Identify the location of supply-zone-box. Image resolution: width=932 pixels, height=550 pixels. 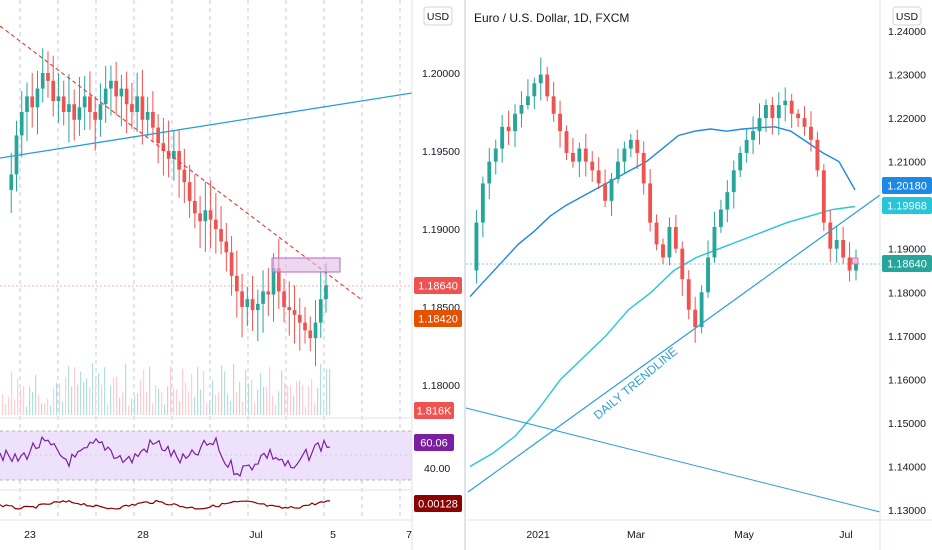
(306, 265).